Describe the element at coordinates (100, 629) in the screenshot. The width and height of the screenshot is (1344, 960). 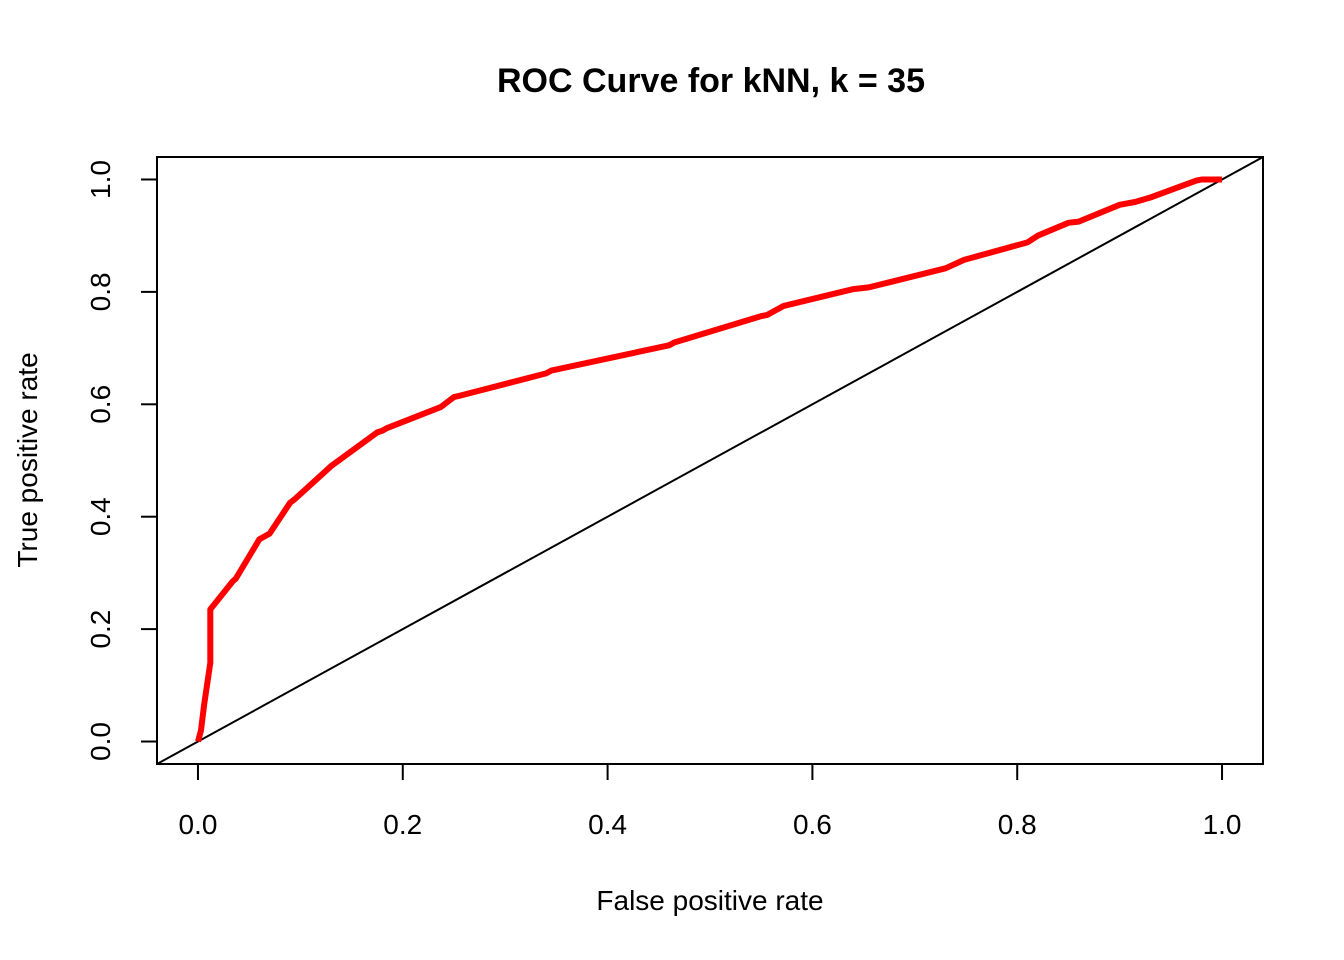
I see `y-tick-label: 0.2` at that location.